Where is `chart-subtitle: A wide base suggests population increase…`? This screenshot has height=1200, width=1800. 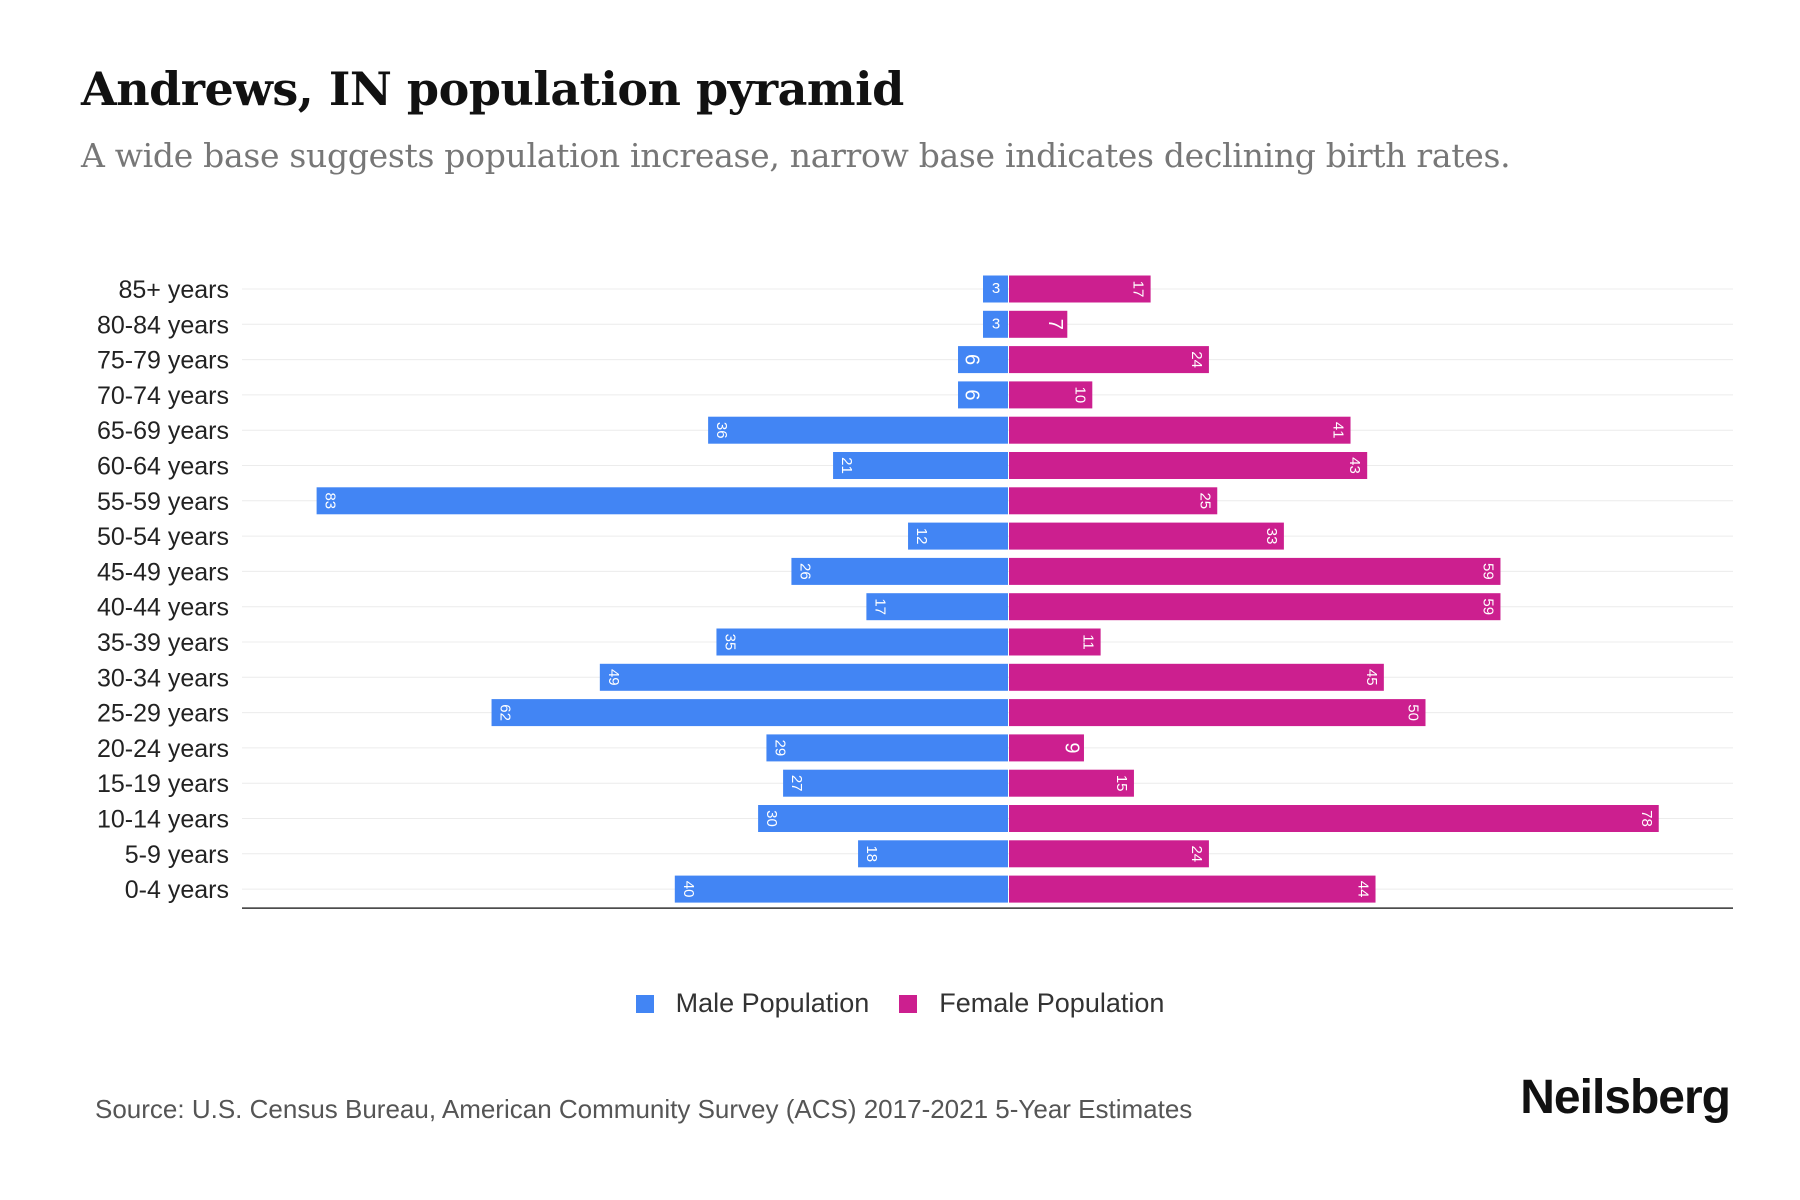
chart-subtitle: A wide base suggests population increase… is located at coordinates (796, 155).